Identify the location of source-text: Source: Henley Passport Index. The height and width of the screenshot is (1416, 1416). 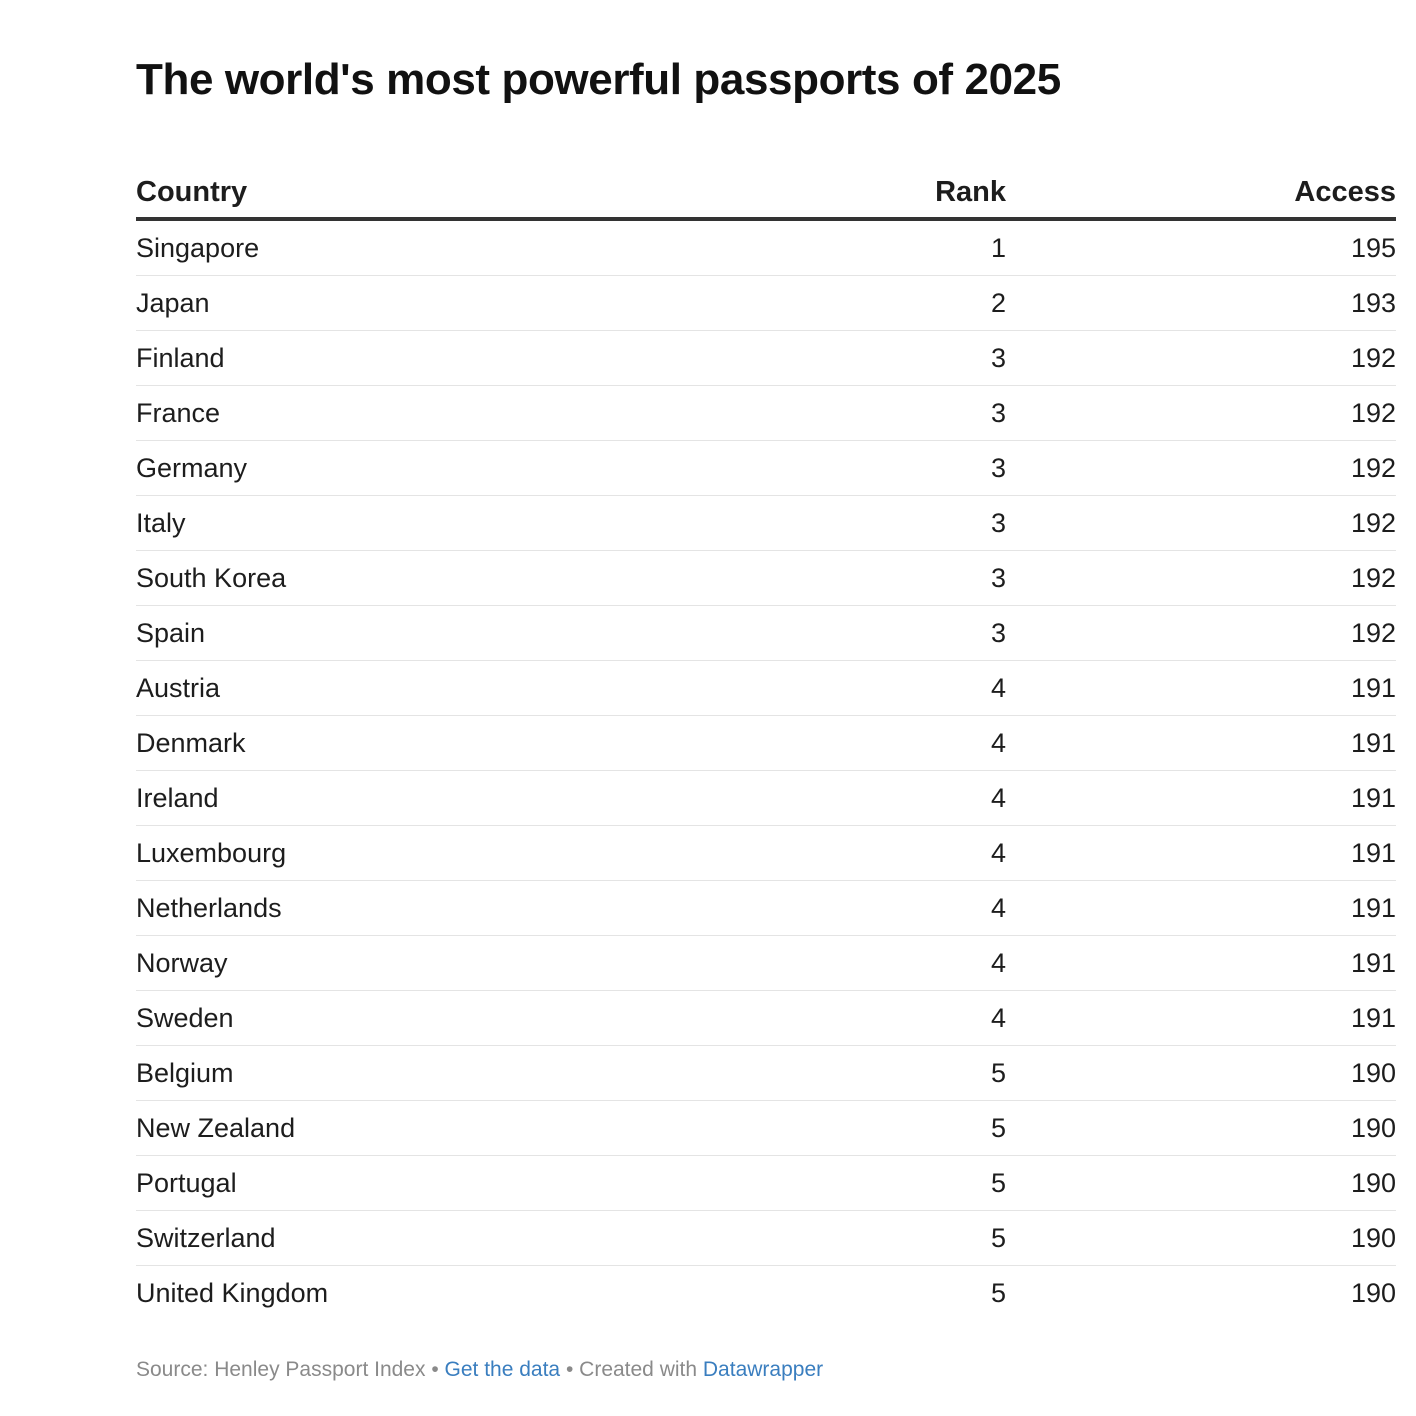
(281, 1369).